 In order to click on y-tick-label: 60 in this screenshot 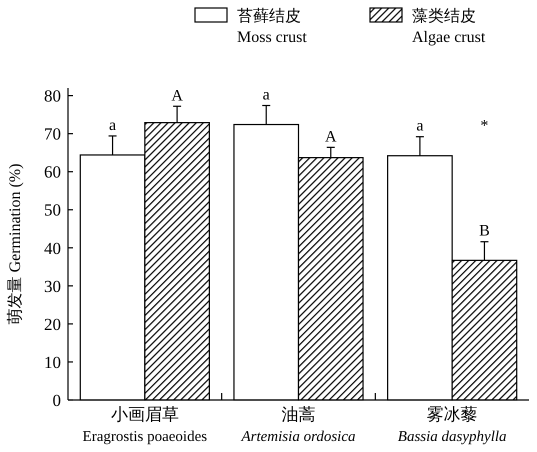, I will do `click(52, 172)`.